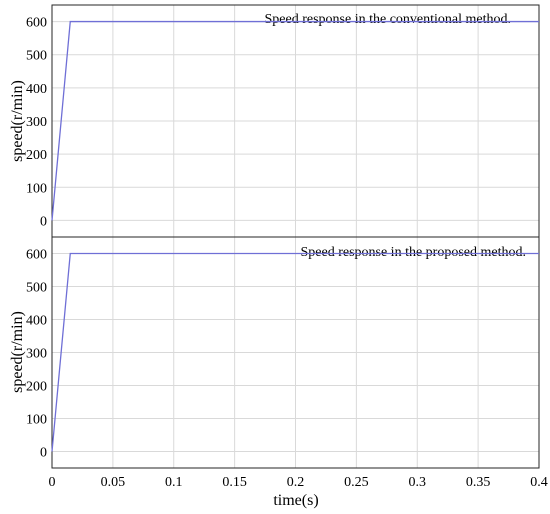 This screenshot has width=550, height=514. Describe the element at coordinates (356, 482) in the screenshot. I see `x-tick-label: 0.25` at that location.